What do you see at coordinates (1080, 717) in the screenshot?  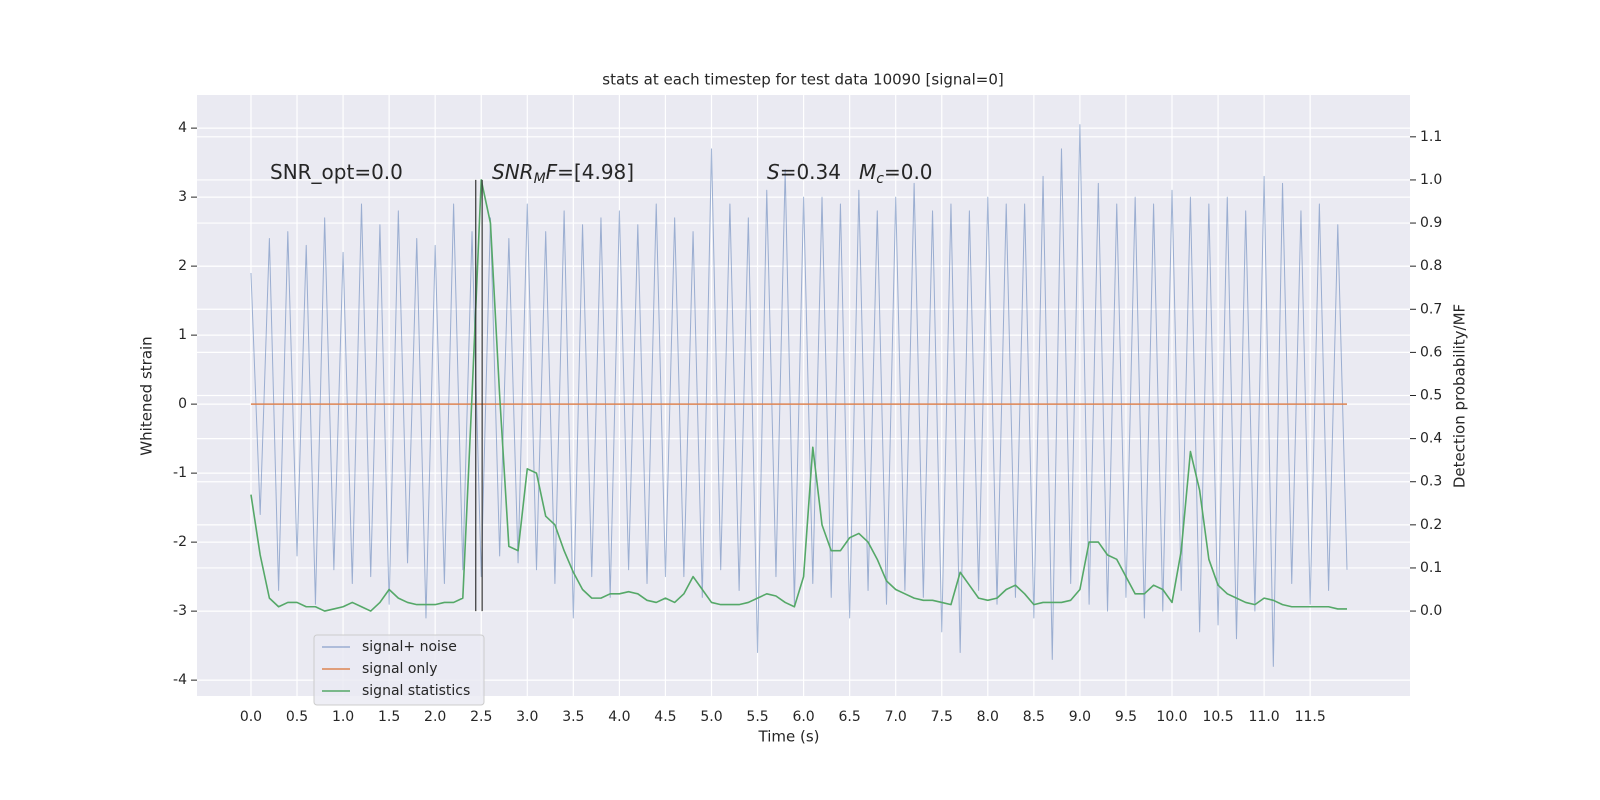 I see `x-tick-label: 9.0` at bounding box center [1080, 717].